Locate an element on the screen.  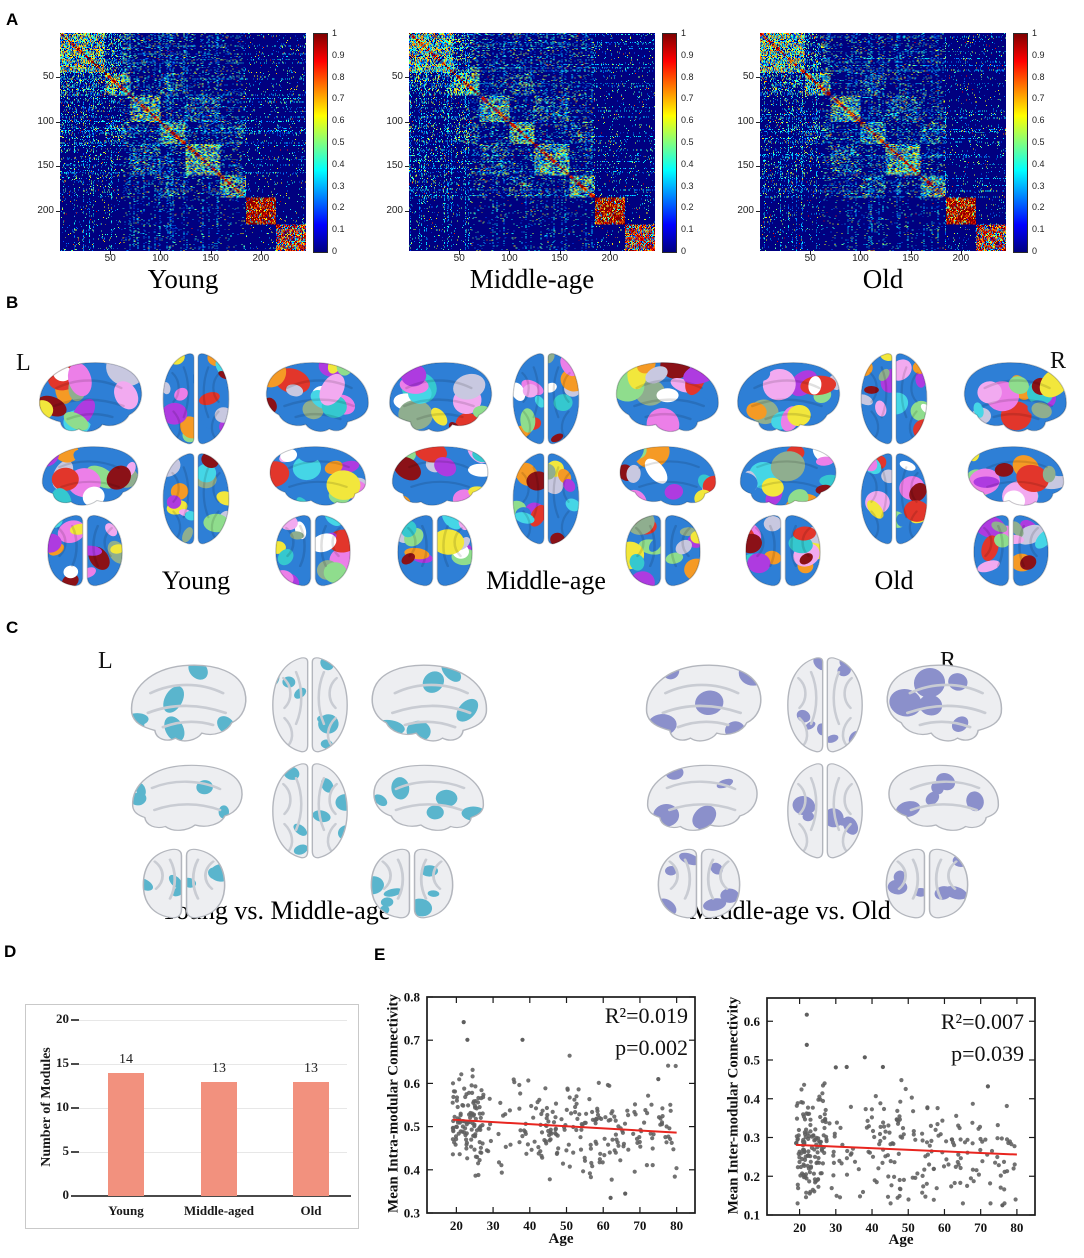
bar-ytick-label: 5 is located at coordinates (66, 1150).